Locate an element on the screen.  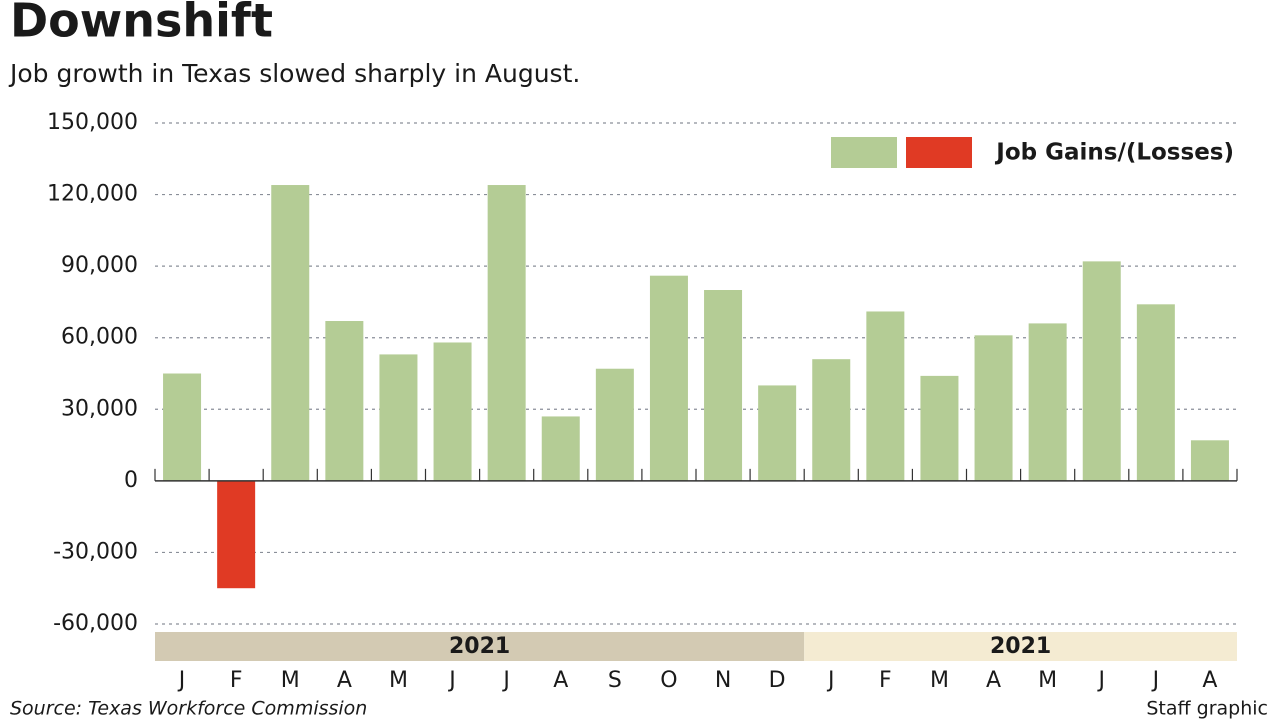
y-tick-label: 90,000 is located at coordinates (99, 265).